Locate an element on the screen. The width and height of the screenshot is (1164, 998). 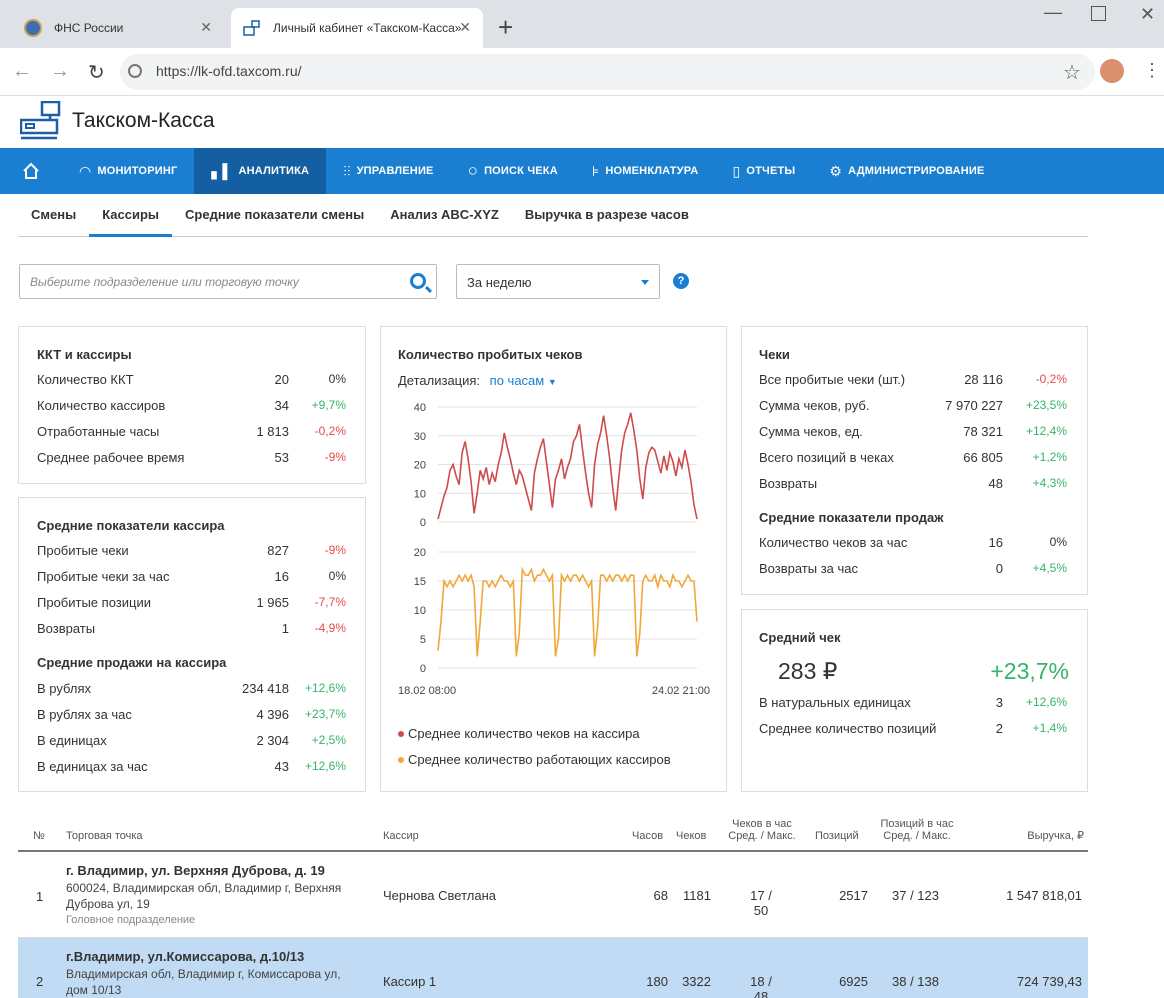
brand-header: Такском-Касса is located at coordinates (117, 121).